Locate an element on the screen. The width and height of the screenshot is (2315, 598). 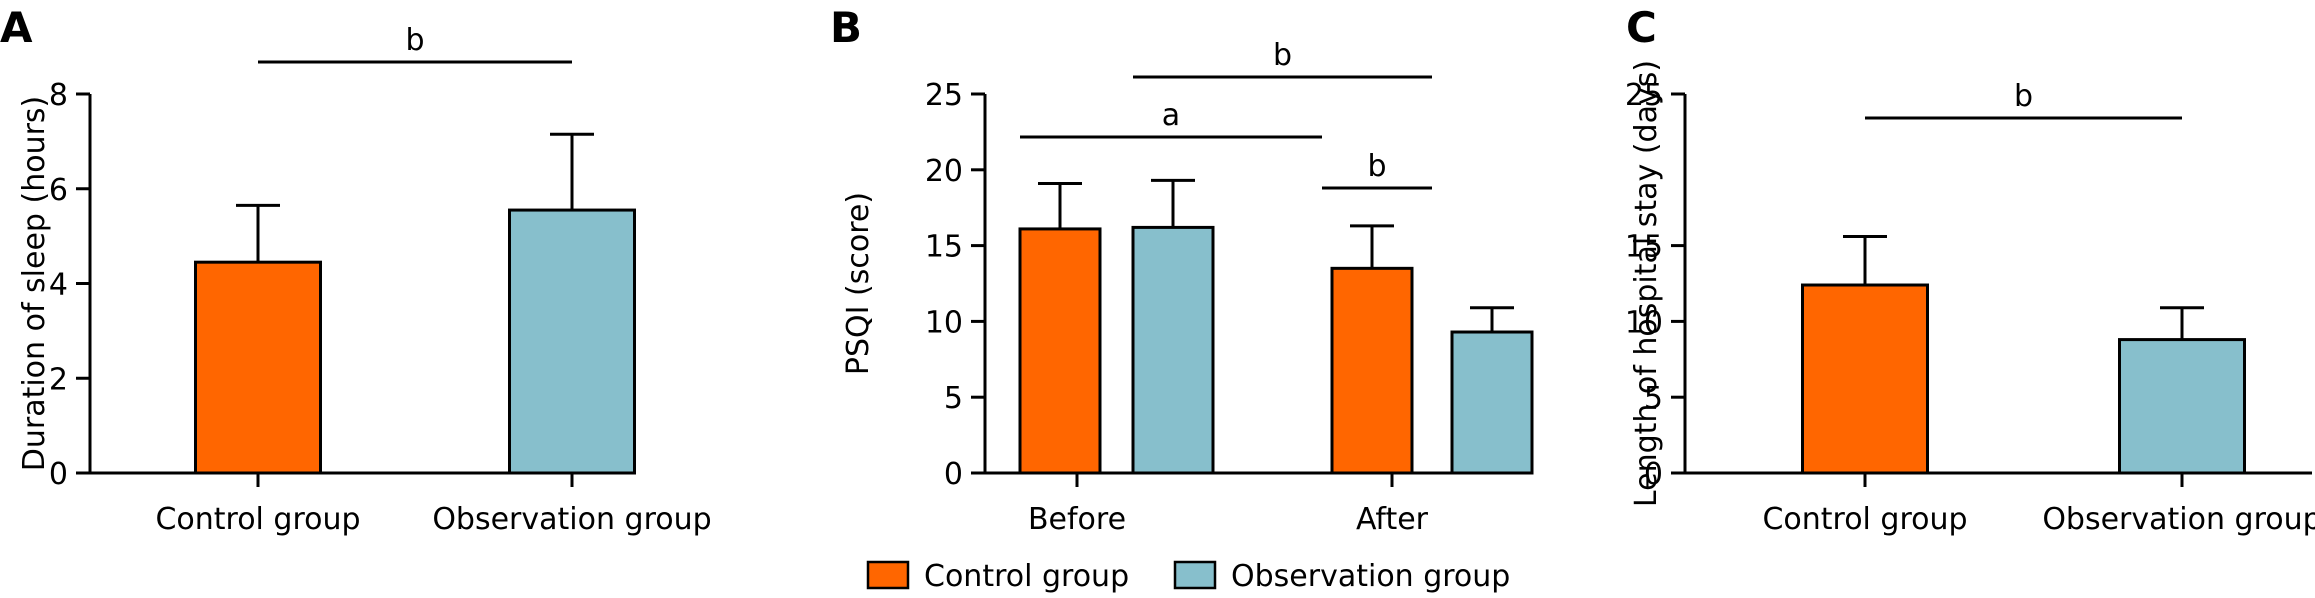
y-axis-title: PSQI (score) is located at coordinates (858, 283).